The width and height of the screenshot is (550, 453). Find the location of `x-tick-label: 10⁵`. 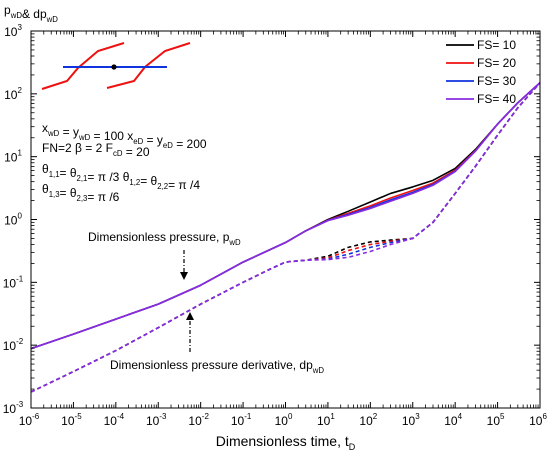

x-tick-label: 10⁵ is located at coordinates (496, 420).